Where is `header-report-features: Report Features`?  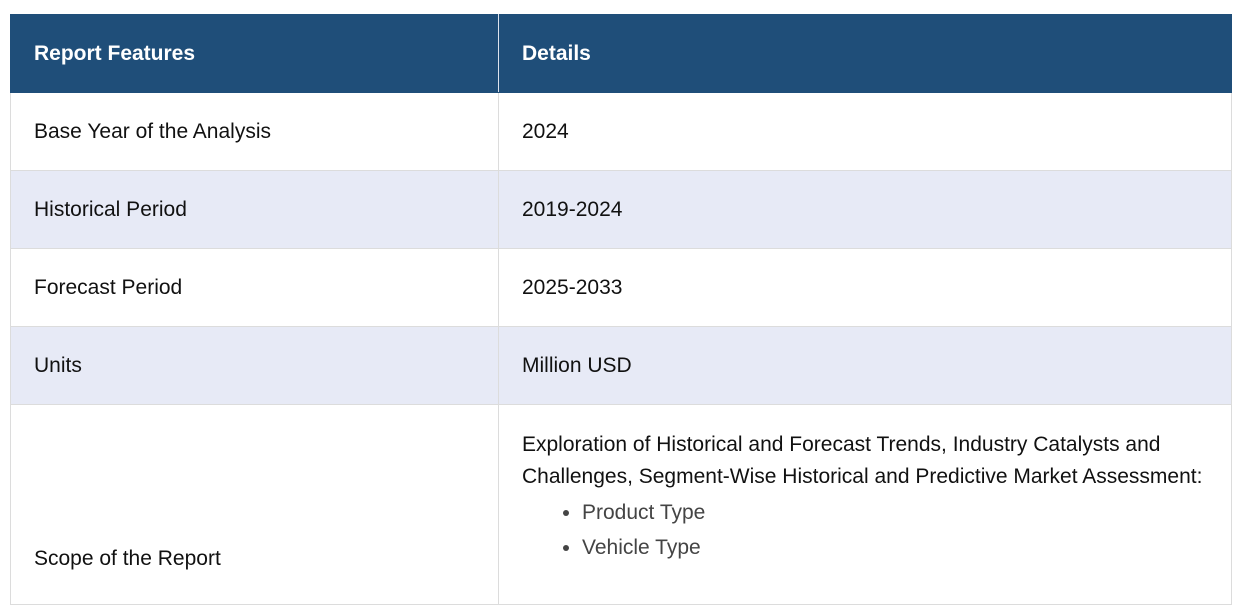 header-report-features: Report Features is located at coordinates (254, 53).